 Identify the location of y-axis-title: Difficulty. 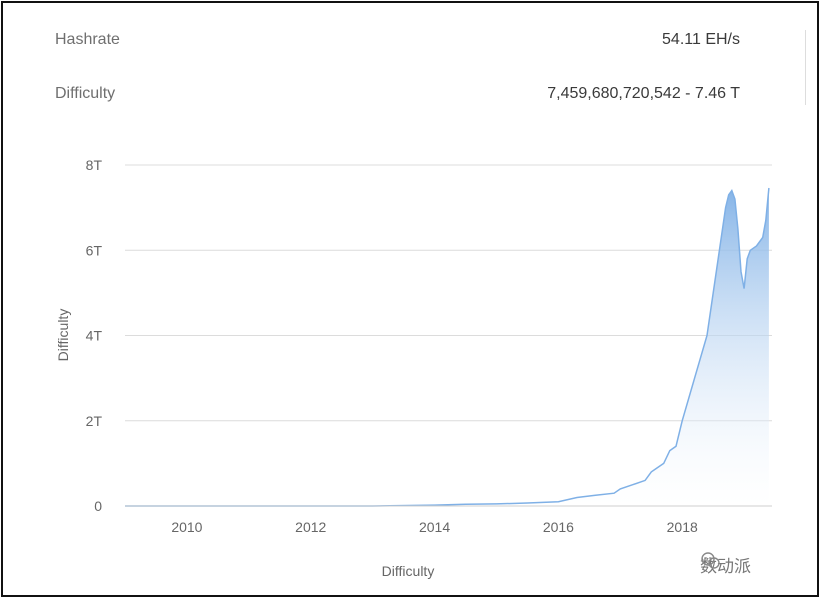
(63, 335).